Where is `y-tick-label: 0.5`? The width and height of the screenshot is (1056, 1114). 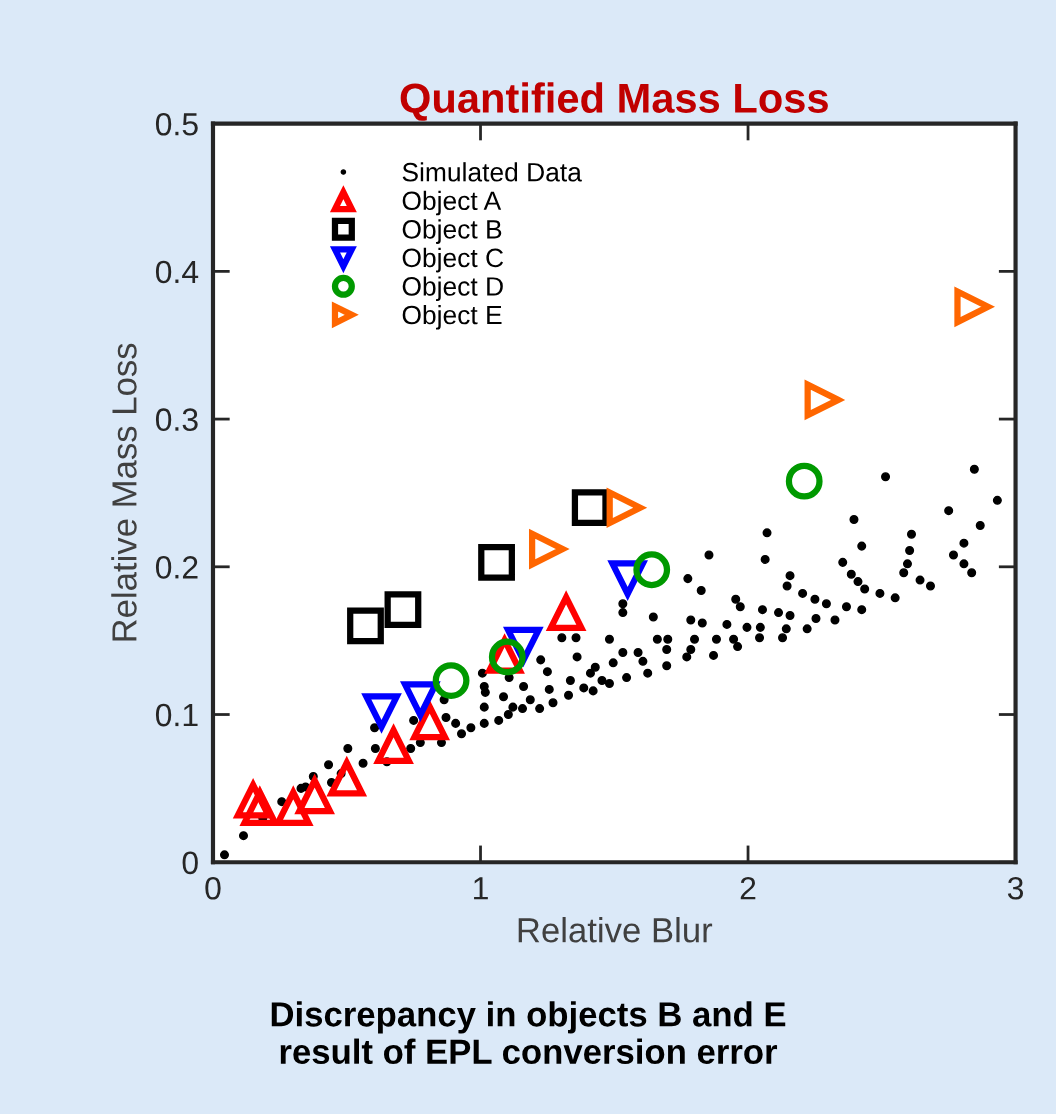
y-tick-label: 0.5 is located at coordinates (176, 124).